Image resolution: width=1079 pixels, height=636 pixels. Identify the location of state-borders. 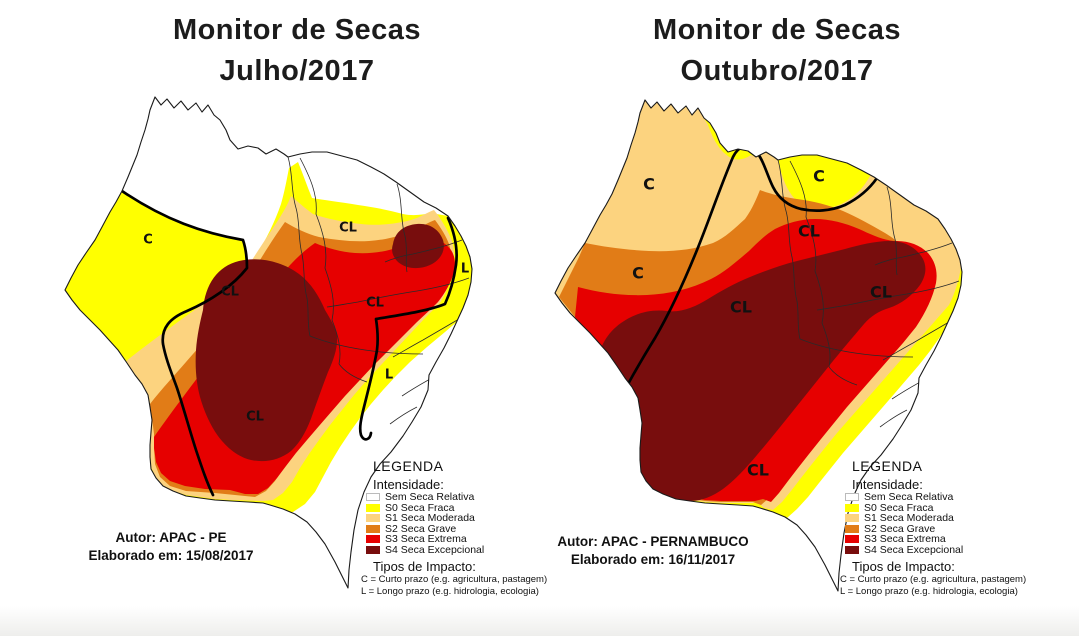
(378, 290).